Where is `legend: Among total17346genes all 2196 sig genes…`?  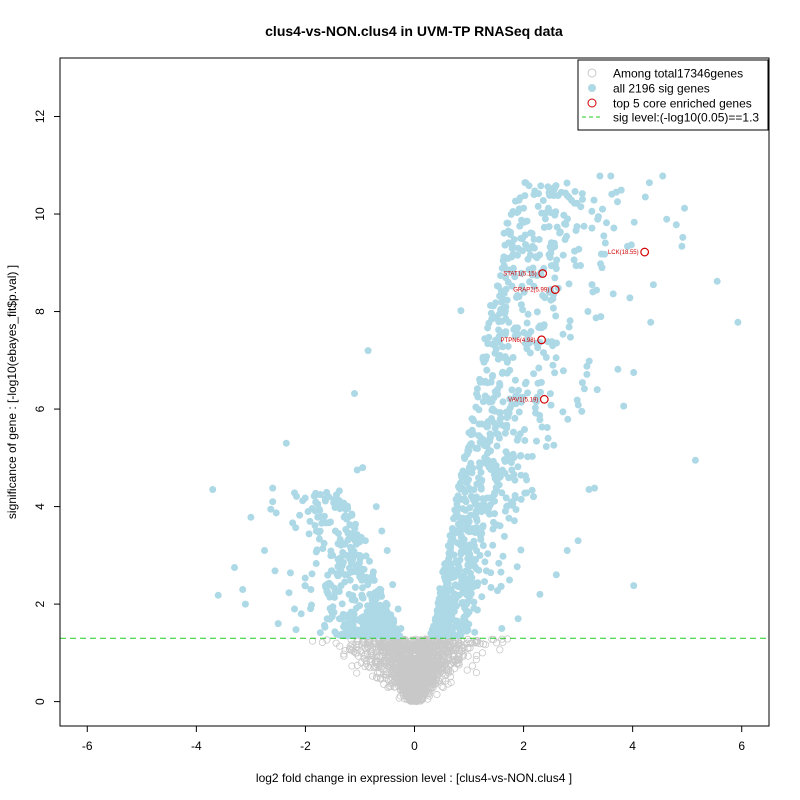 legend: Among total17346genes all 2196 sig genes… is located at coordinates (673, 95).